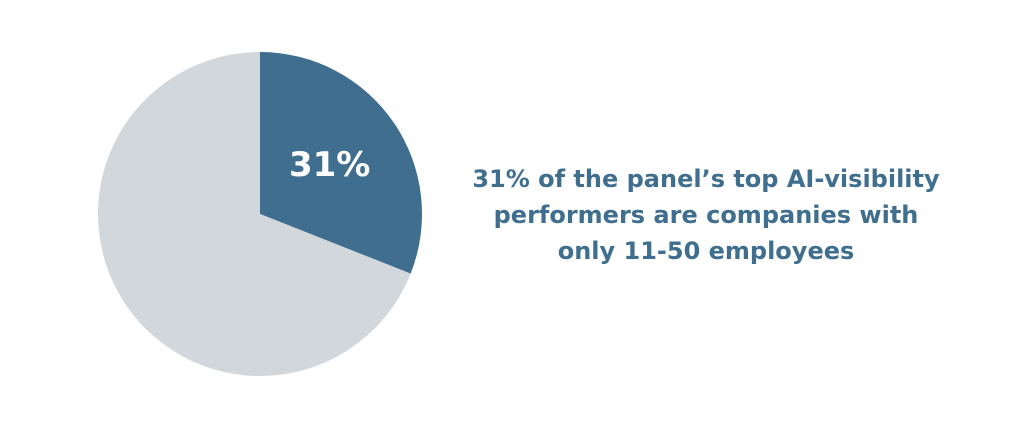 This screenshot has width=1030, height=429. I want to click on annotation-line: performers are companies with, so click(706, 215).